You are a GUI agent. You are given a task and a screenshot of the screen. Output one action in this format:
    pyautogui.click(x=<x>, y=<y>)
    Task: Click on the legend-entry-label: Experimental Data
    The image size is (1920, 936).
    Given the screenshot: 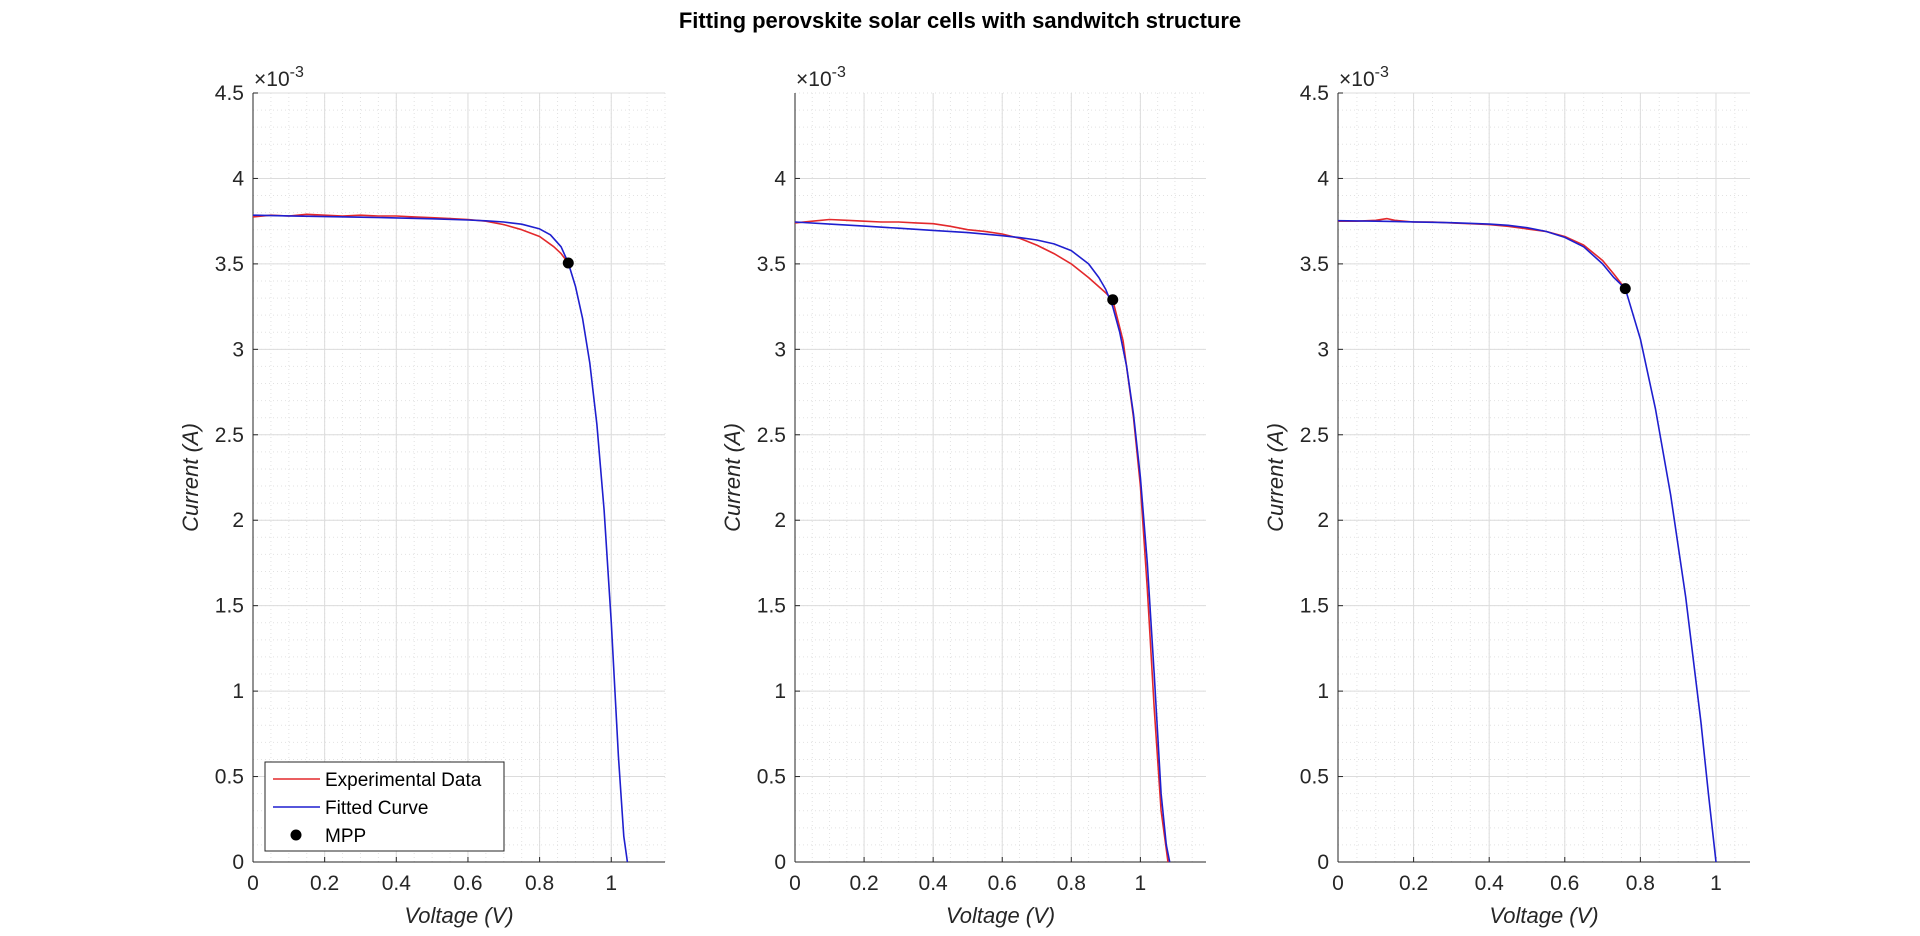 What is the action you would take?
    pyautogui.click(x=403, y=780)
    